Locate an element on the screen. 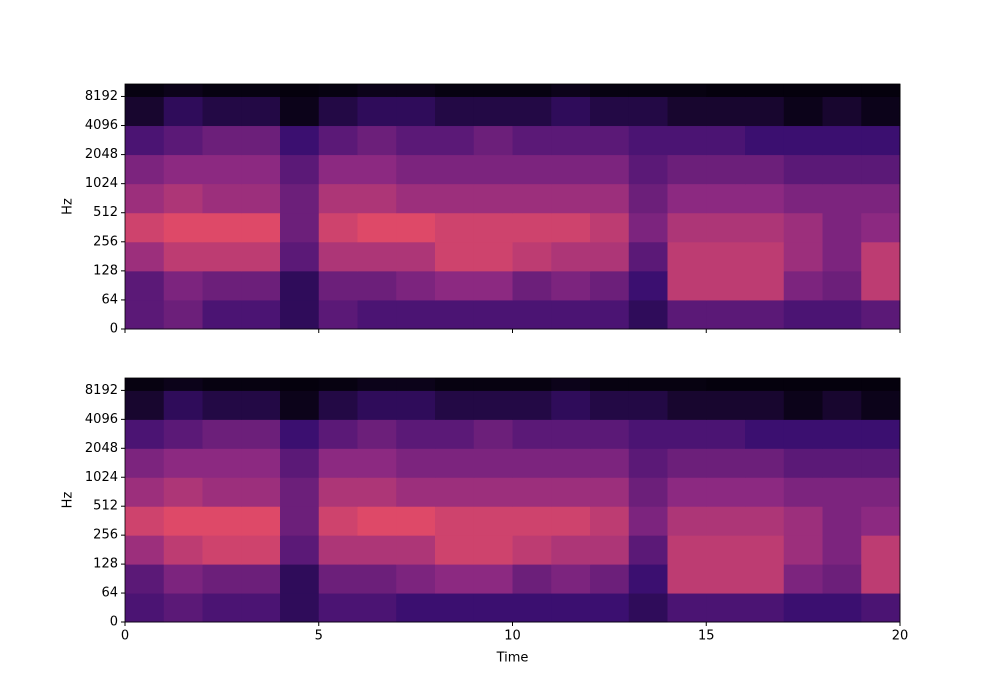  y-tick-label: 4096 is located at coordinates (101, 419).